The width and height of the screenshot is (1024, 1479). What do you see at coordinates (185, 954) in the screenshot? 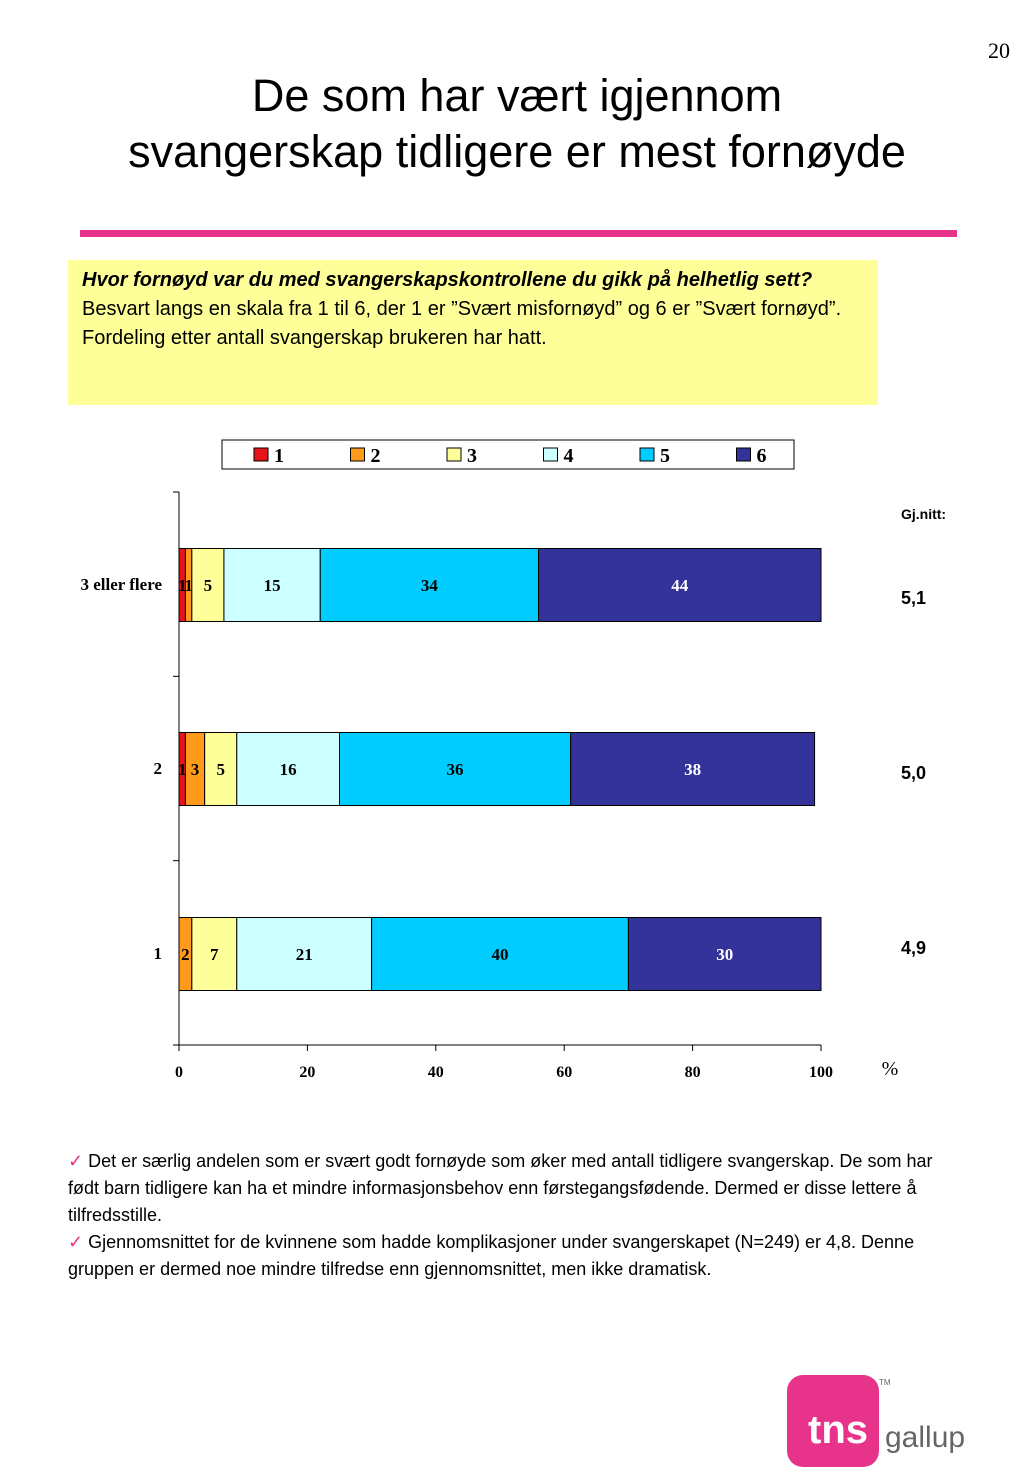
I see `data-label: 2` at bounding box center [185, 954].